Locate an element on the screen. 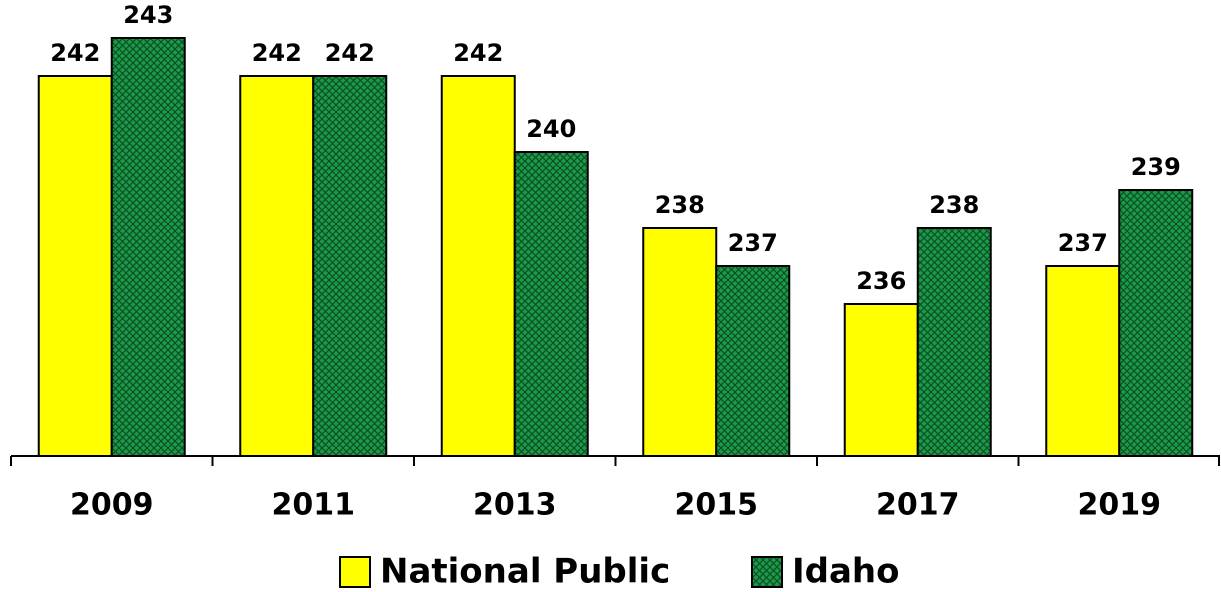 The image size is (1221, 592). value-label: 236 is located at coordinates (881, 281).